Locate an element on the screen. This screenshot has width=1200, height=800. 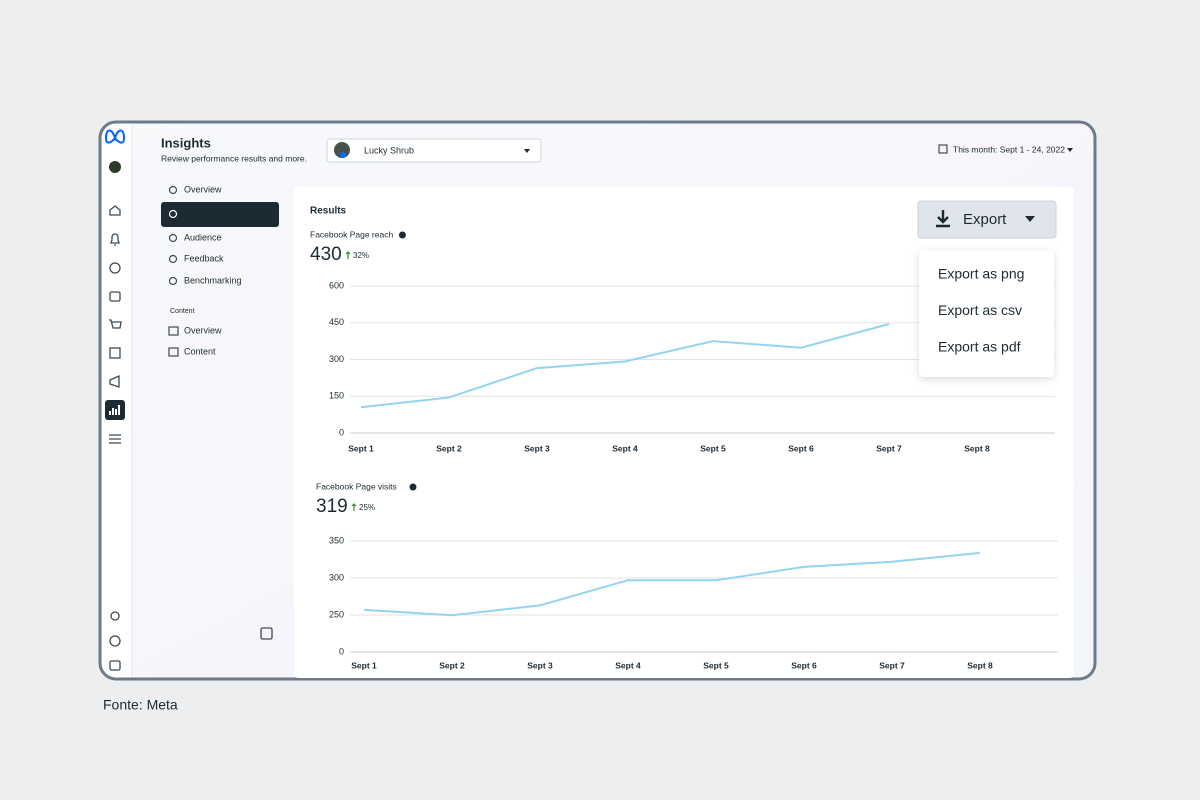
export-option: Export as pdf is located at coordinates (979, 347).